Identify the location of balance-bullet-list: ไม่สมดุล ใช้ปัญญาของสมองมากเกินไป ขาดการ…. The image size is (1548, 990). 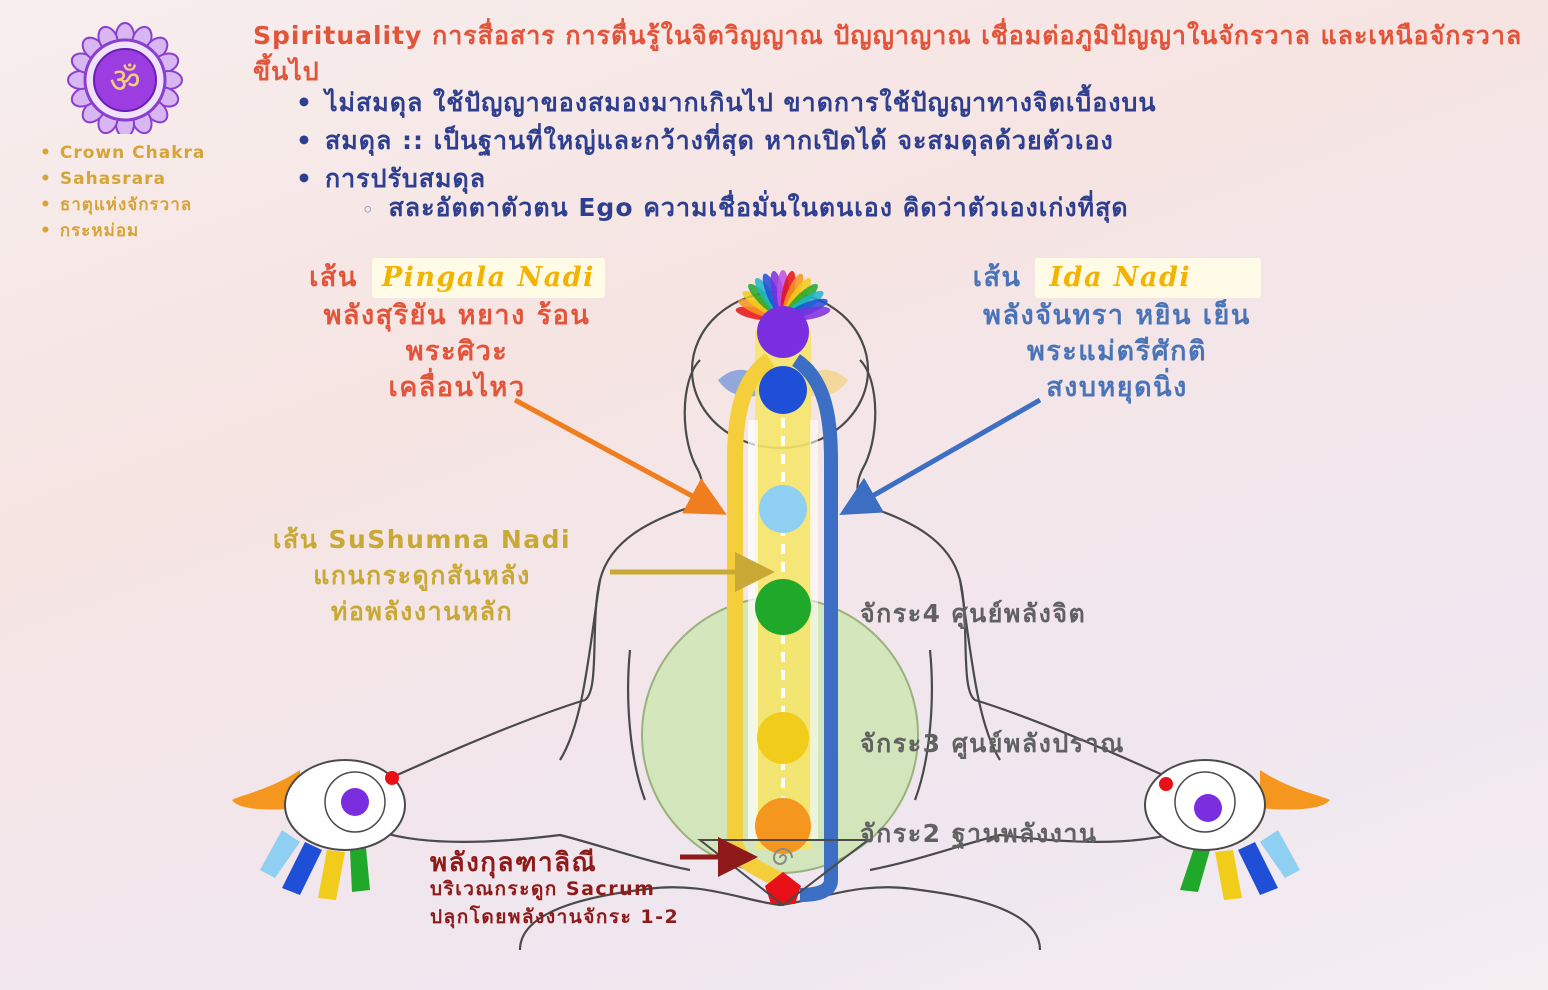
(726, 141).